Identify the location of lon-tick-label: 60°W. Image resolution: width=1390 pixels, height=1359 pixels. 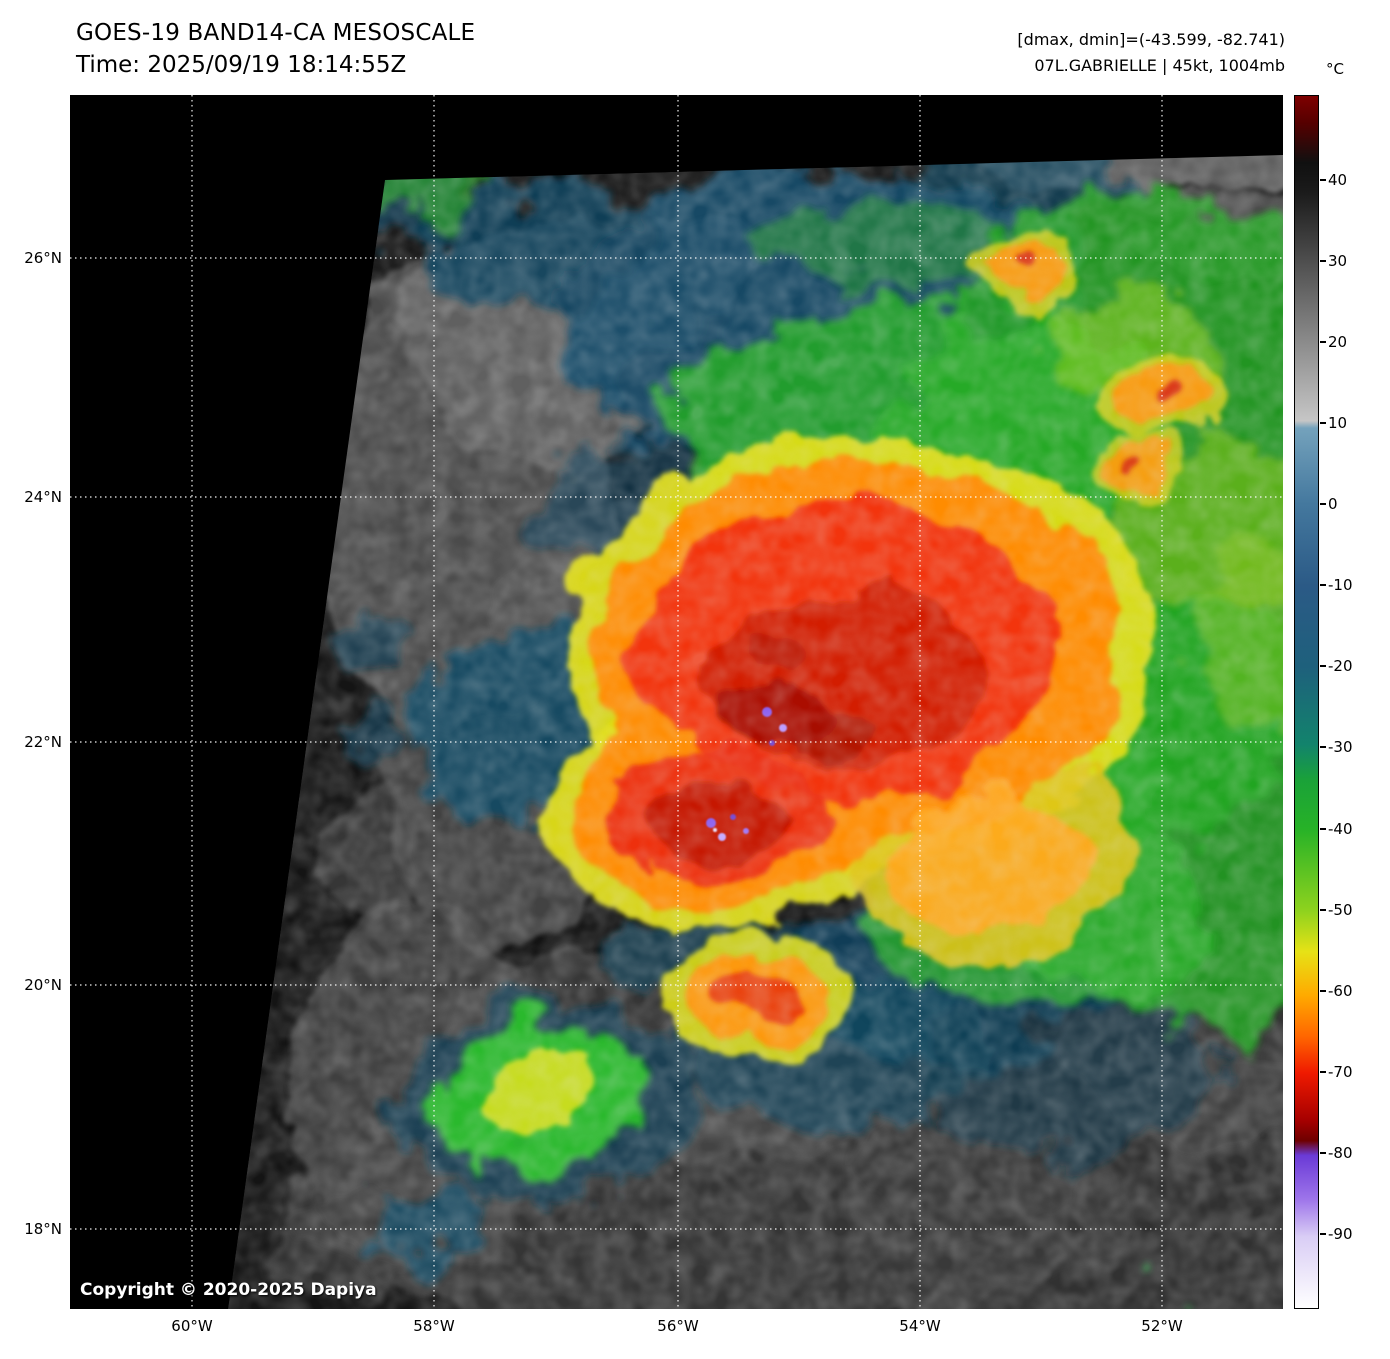
(192, 1326).